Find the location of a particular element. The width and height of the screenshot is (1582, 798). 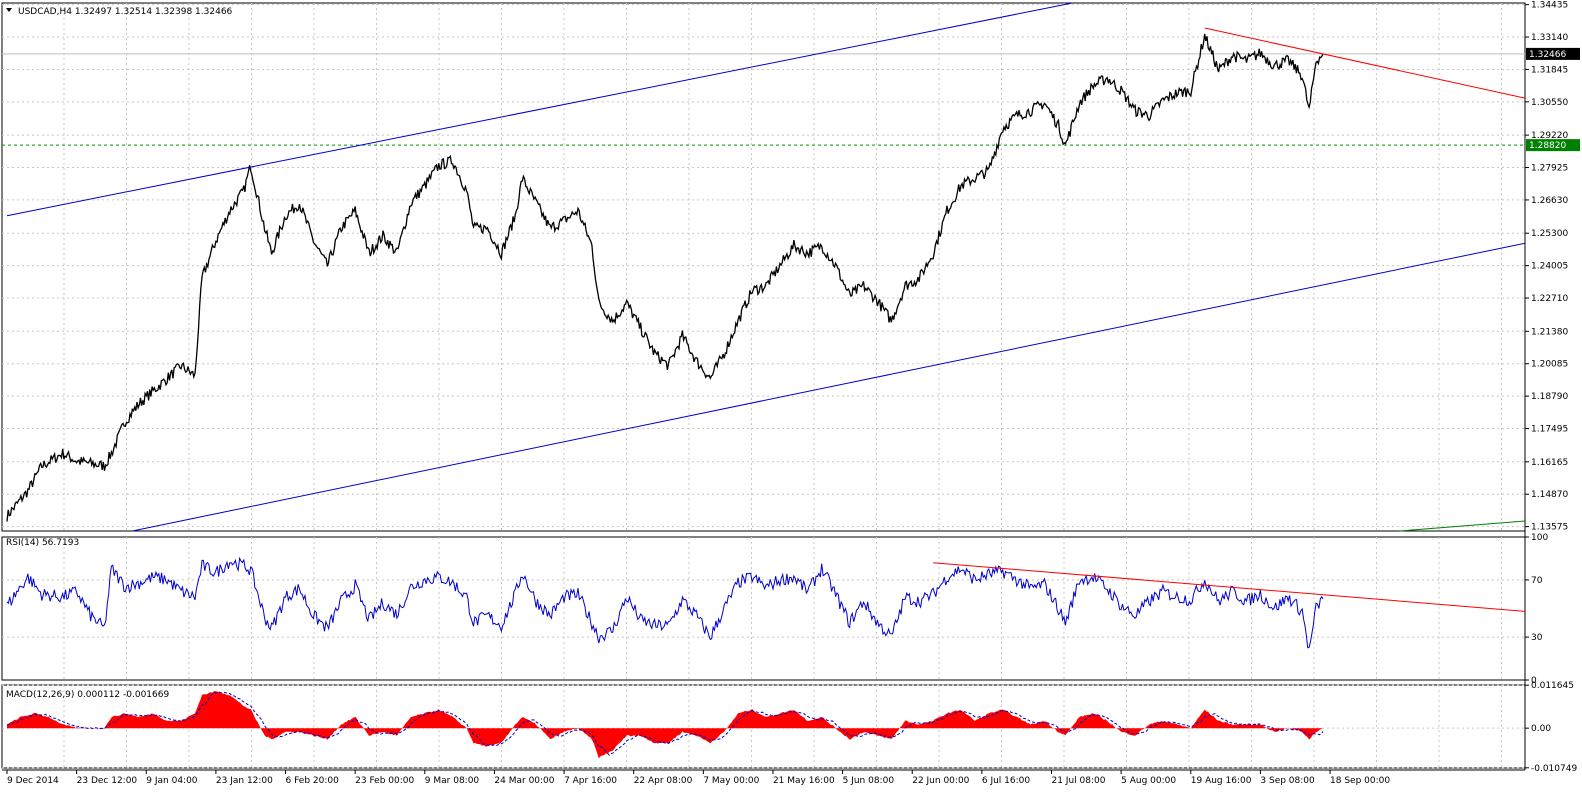

x-tick-label: 18 Sep 00:00 is located at coordinates (1360, 781).